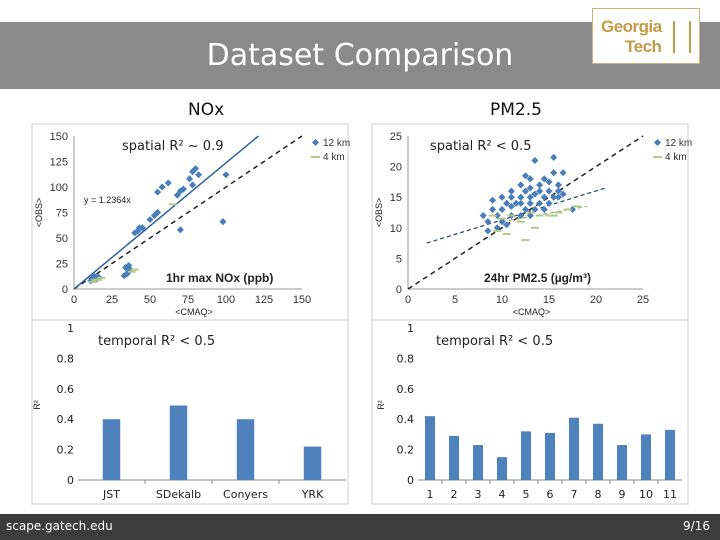 This screenshot has height=540, width=720. Describe the element at coordinates (62, 214) in the screenshot. I see `nox_scatter-y-tick: 75` at that location.